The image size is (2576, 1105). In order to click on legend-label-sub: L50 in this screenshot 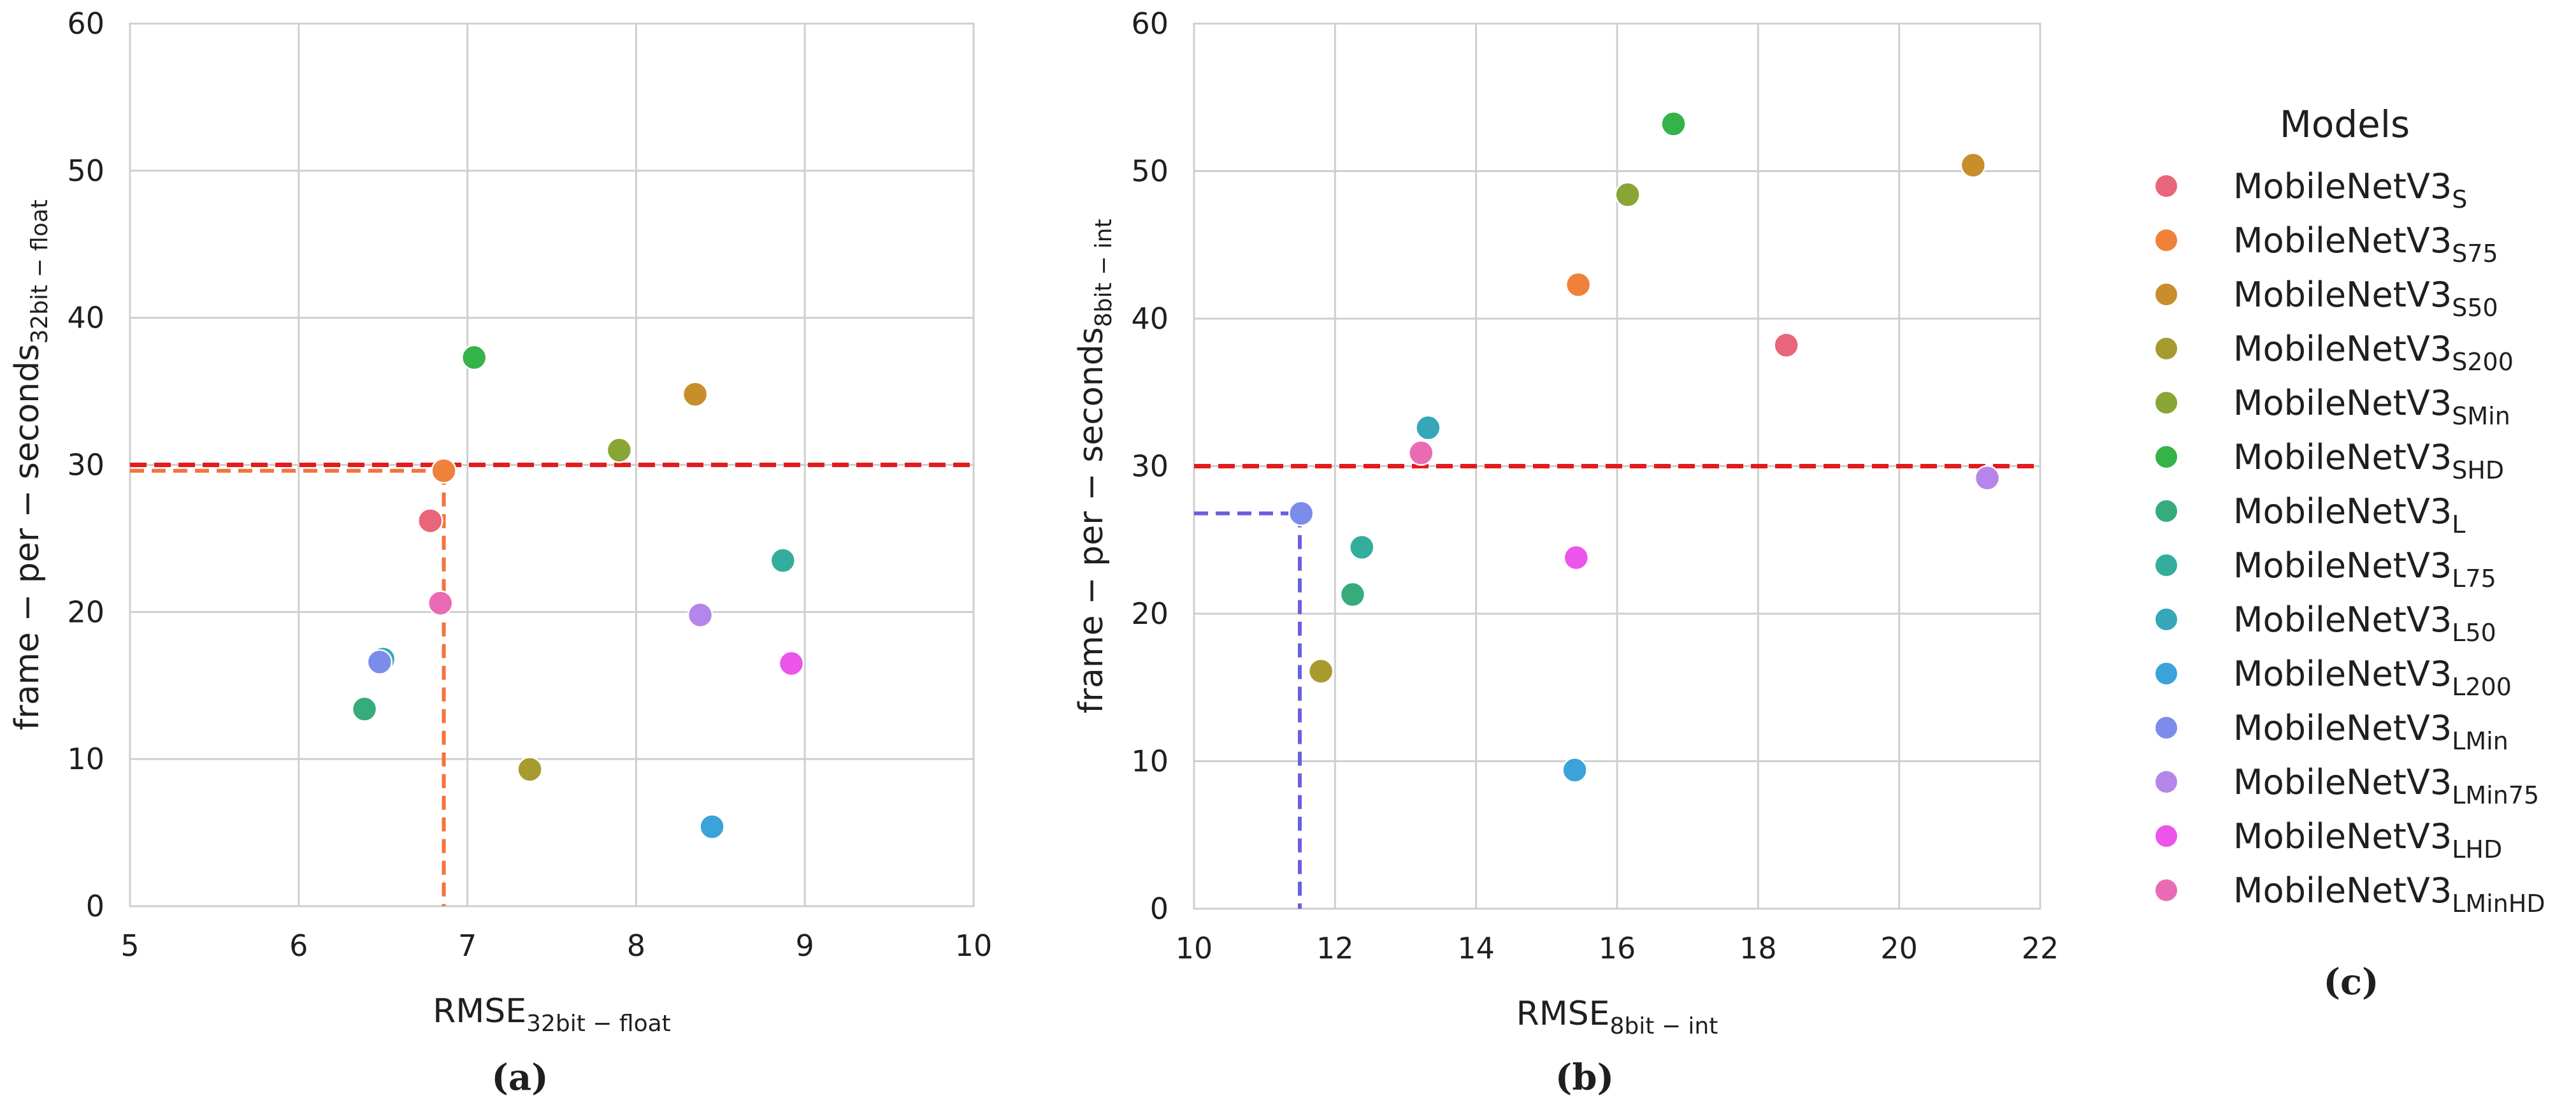, I will do `click(2474, 633)`.